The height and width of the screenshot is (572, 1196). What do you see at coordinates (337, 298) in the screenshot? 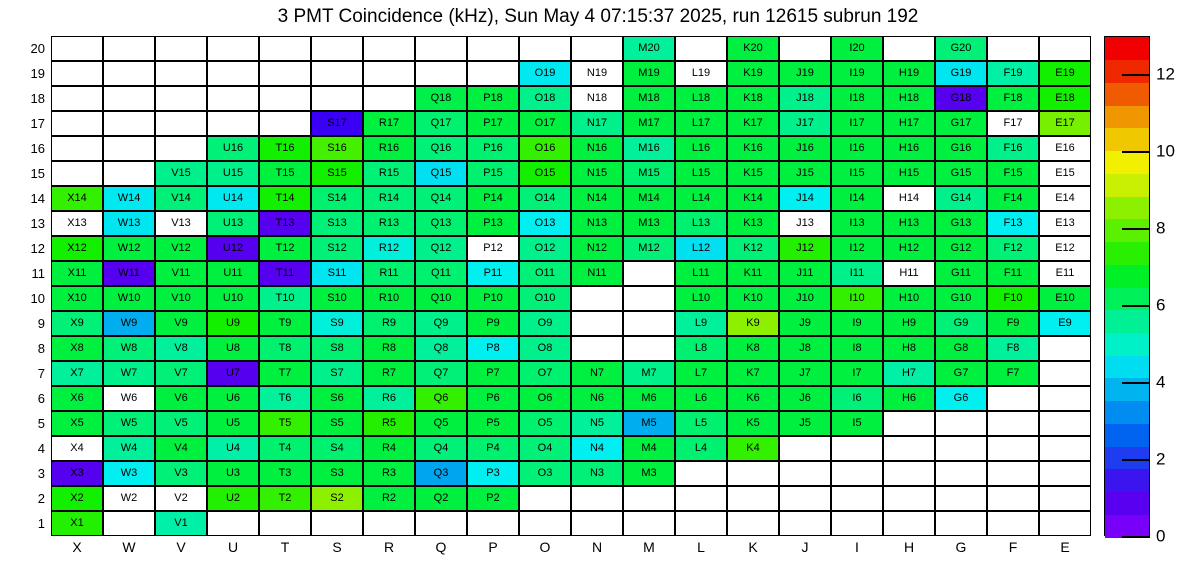
I see `heatmap-cell-S10: S10` at bounding box center [337, 298].